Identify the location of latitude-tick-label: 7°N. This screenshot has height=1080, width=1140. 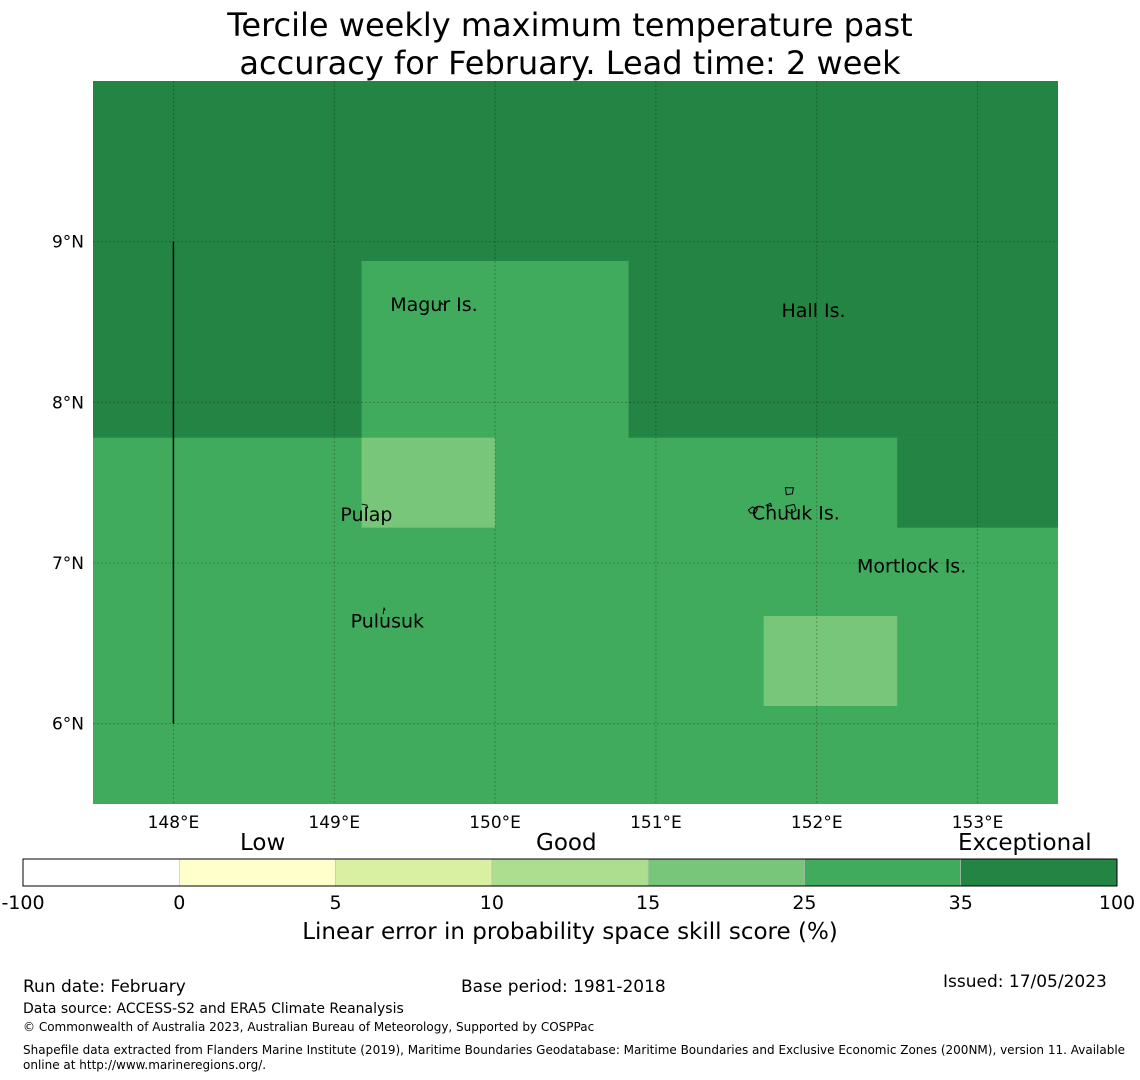
(68, 564).